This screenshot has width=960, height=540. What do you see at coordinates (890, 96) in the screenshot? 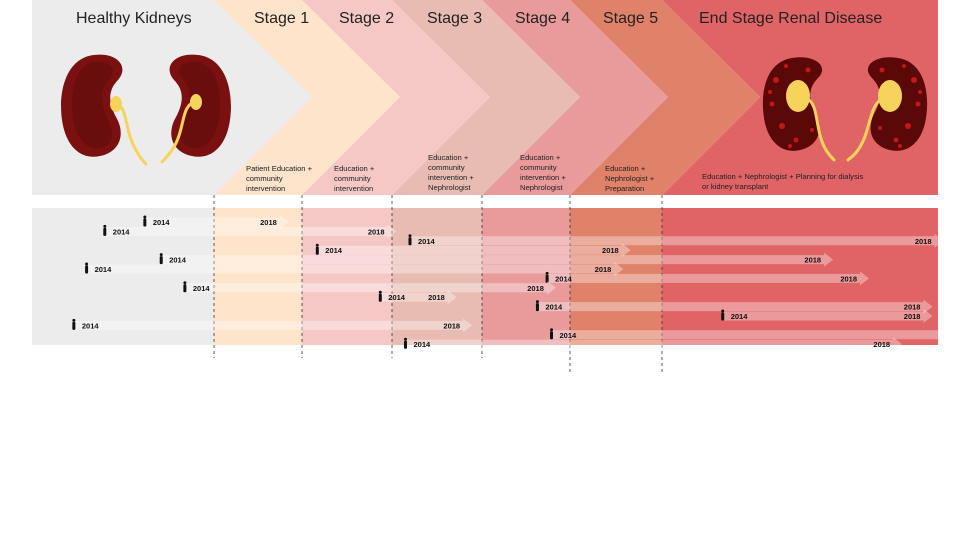
I see `diseased-pelvis-right` at bounding box center [890, 96].